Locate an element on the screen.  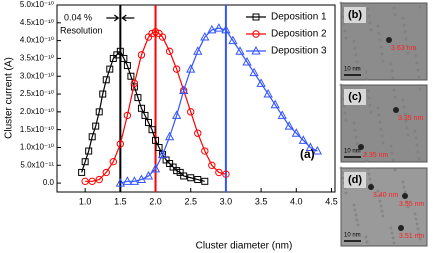
y-tick-label: 3.5x10⁻¹⁰ is located at coordinates (37, 58).